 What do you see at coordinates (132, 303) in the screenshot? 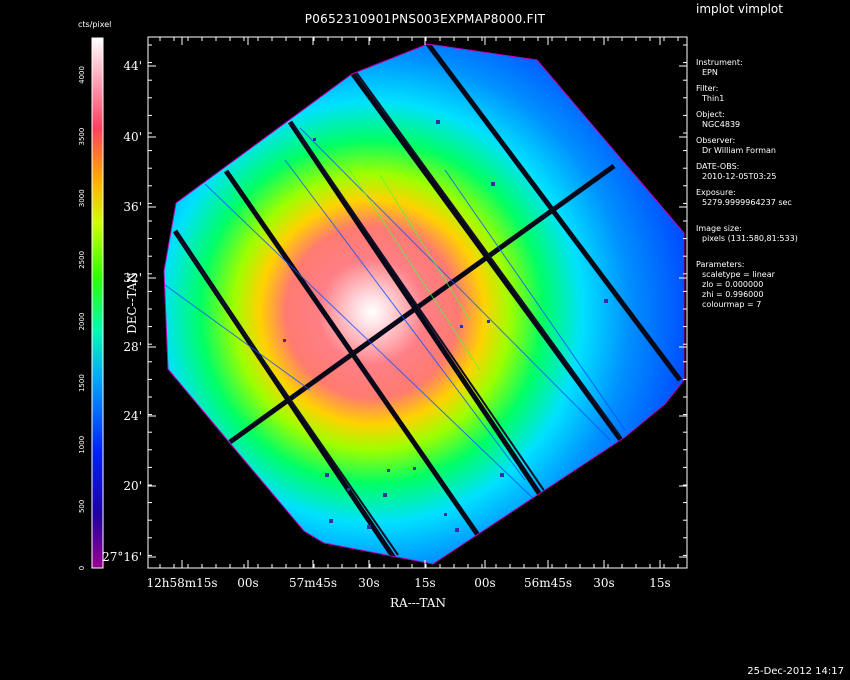
I see `y-axis-label: DEC--TAN` at bounding box center [132, 303].